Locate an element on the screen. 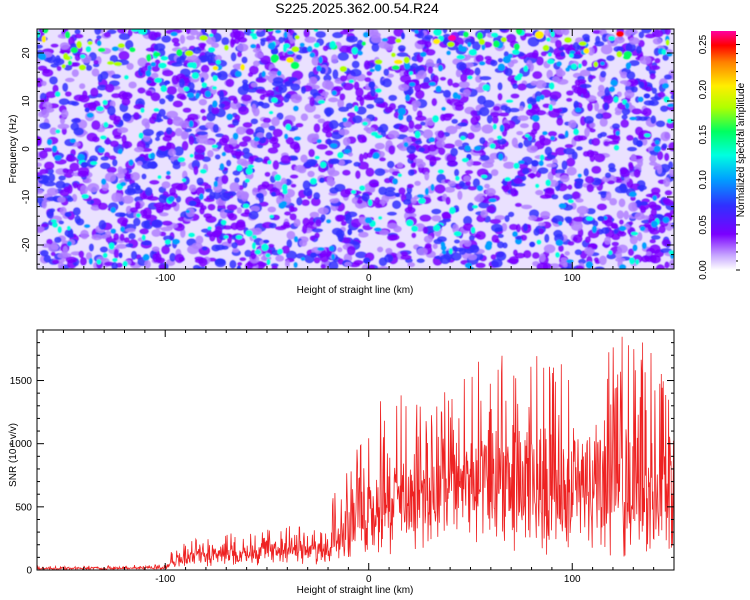 The height and width of the screenshot is (600, 750). colorbar-tick-label: 0.15 is located at coordinates (703, 135).